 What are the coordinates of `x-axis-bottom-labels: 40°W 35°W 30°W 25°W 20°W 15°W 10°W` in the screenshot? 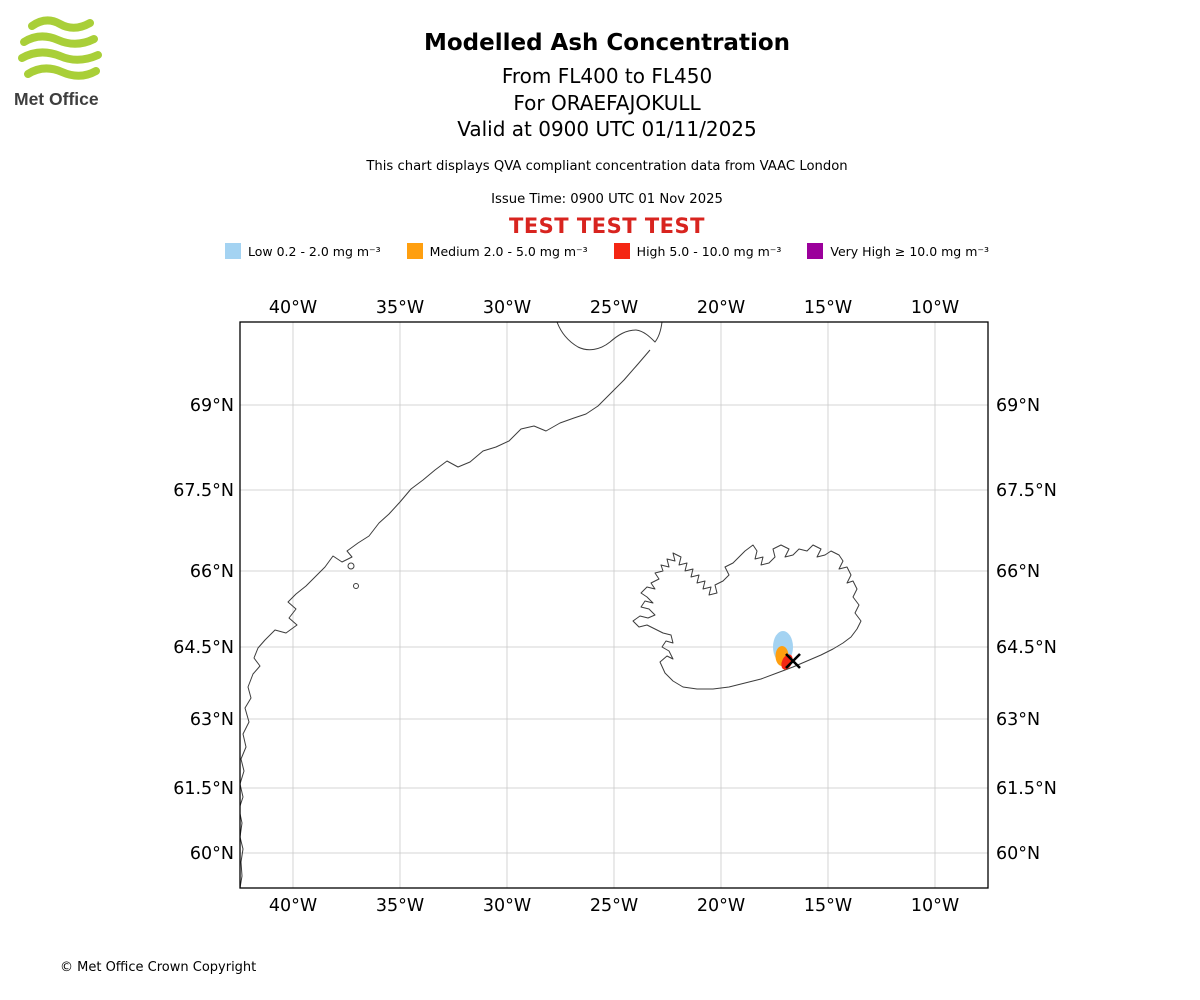 It's located at (614, 906).